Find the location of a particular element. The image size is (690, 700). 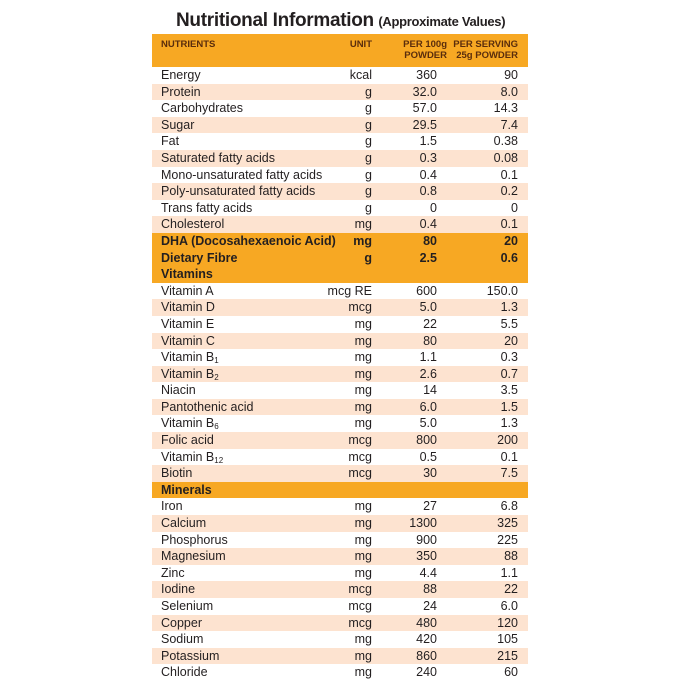

title-subtitle: (Approximate Values) is located at coordinates (442, 21).